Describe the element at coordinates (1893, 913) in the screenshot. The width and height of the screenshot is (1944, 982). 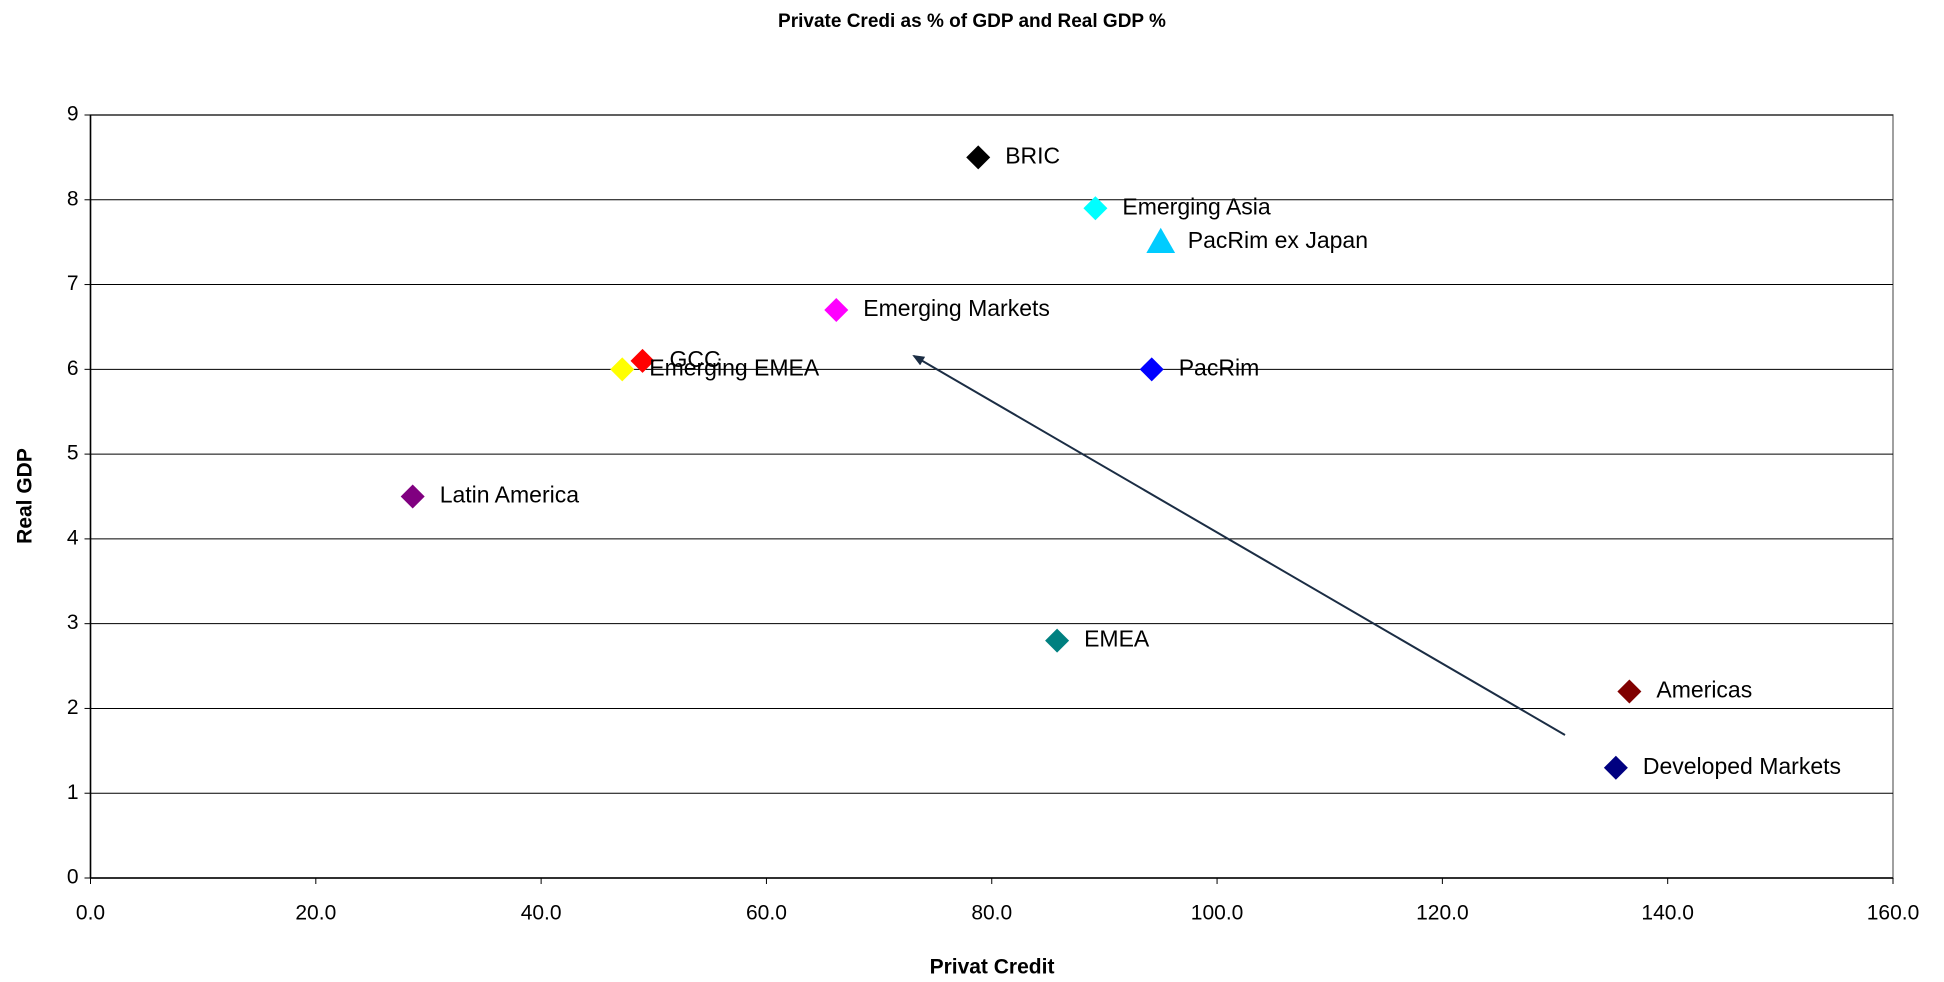
I see `x-tick-label: 160.0` at that location.